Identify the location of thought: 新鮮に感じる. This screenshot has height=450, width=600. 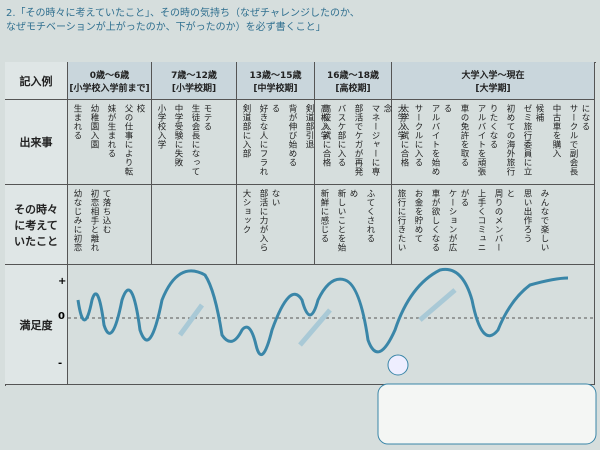
(324, 216).